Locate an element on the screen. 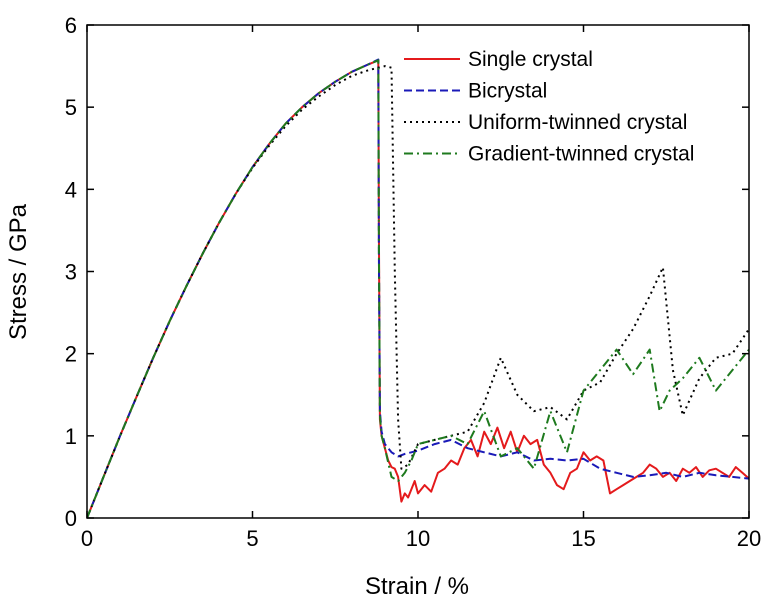  legend-label: Gradient-twinned crystal is located at coordinates (581, 154).